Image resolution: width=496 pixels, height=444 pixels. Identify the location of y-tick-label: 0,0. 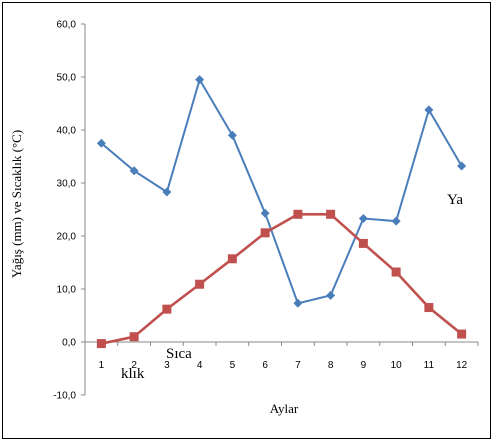
(69, 343).